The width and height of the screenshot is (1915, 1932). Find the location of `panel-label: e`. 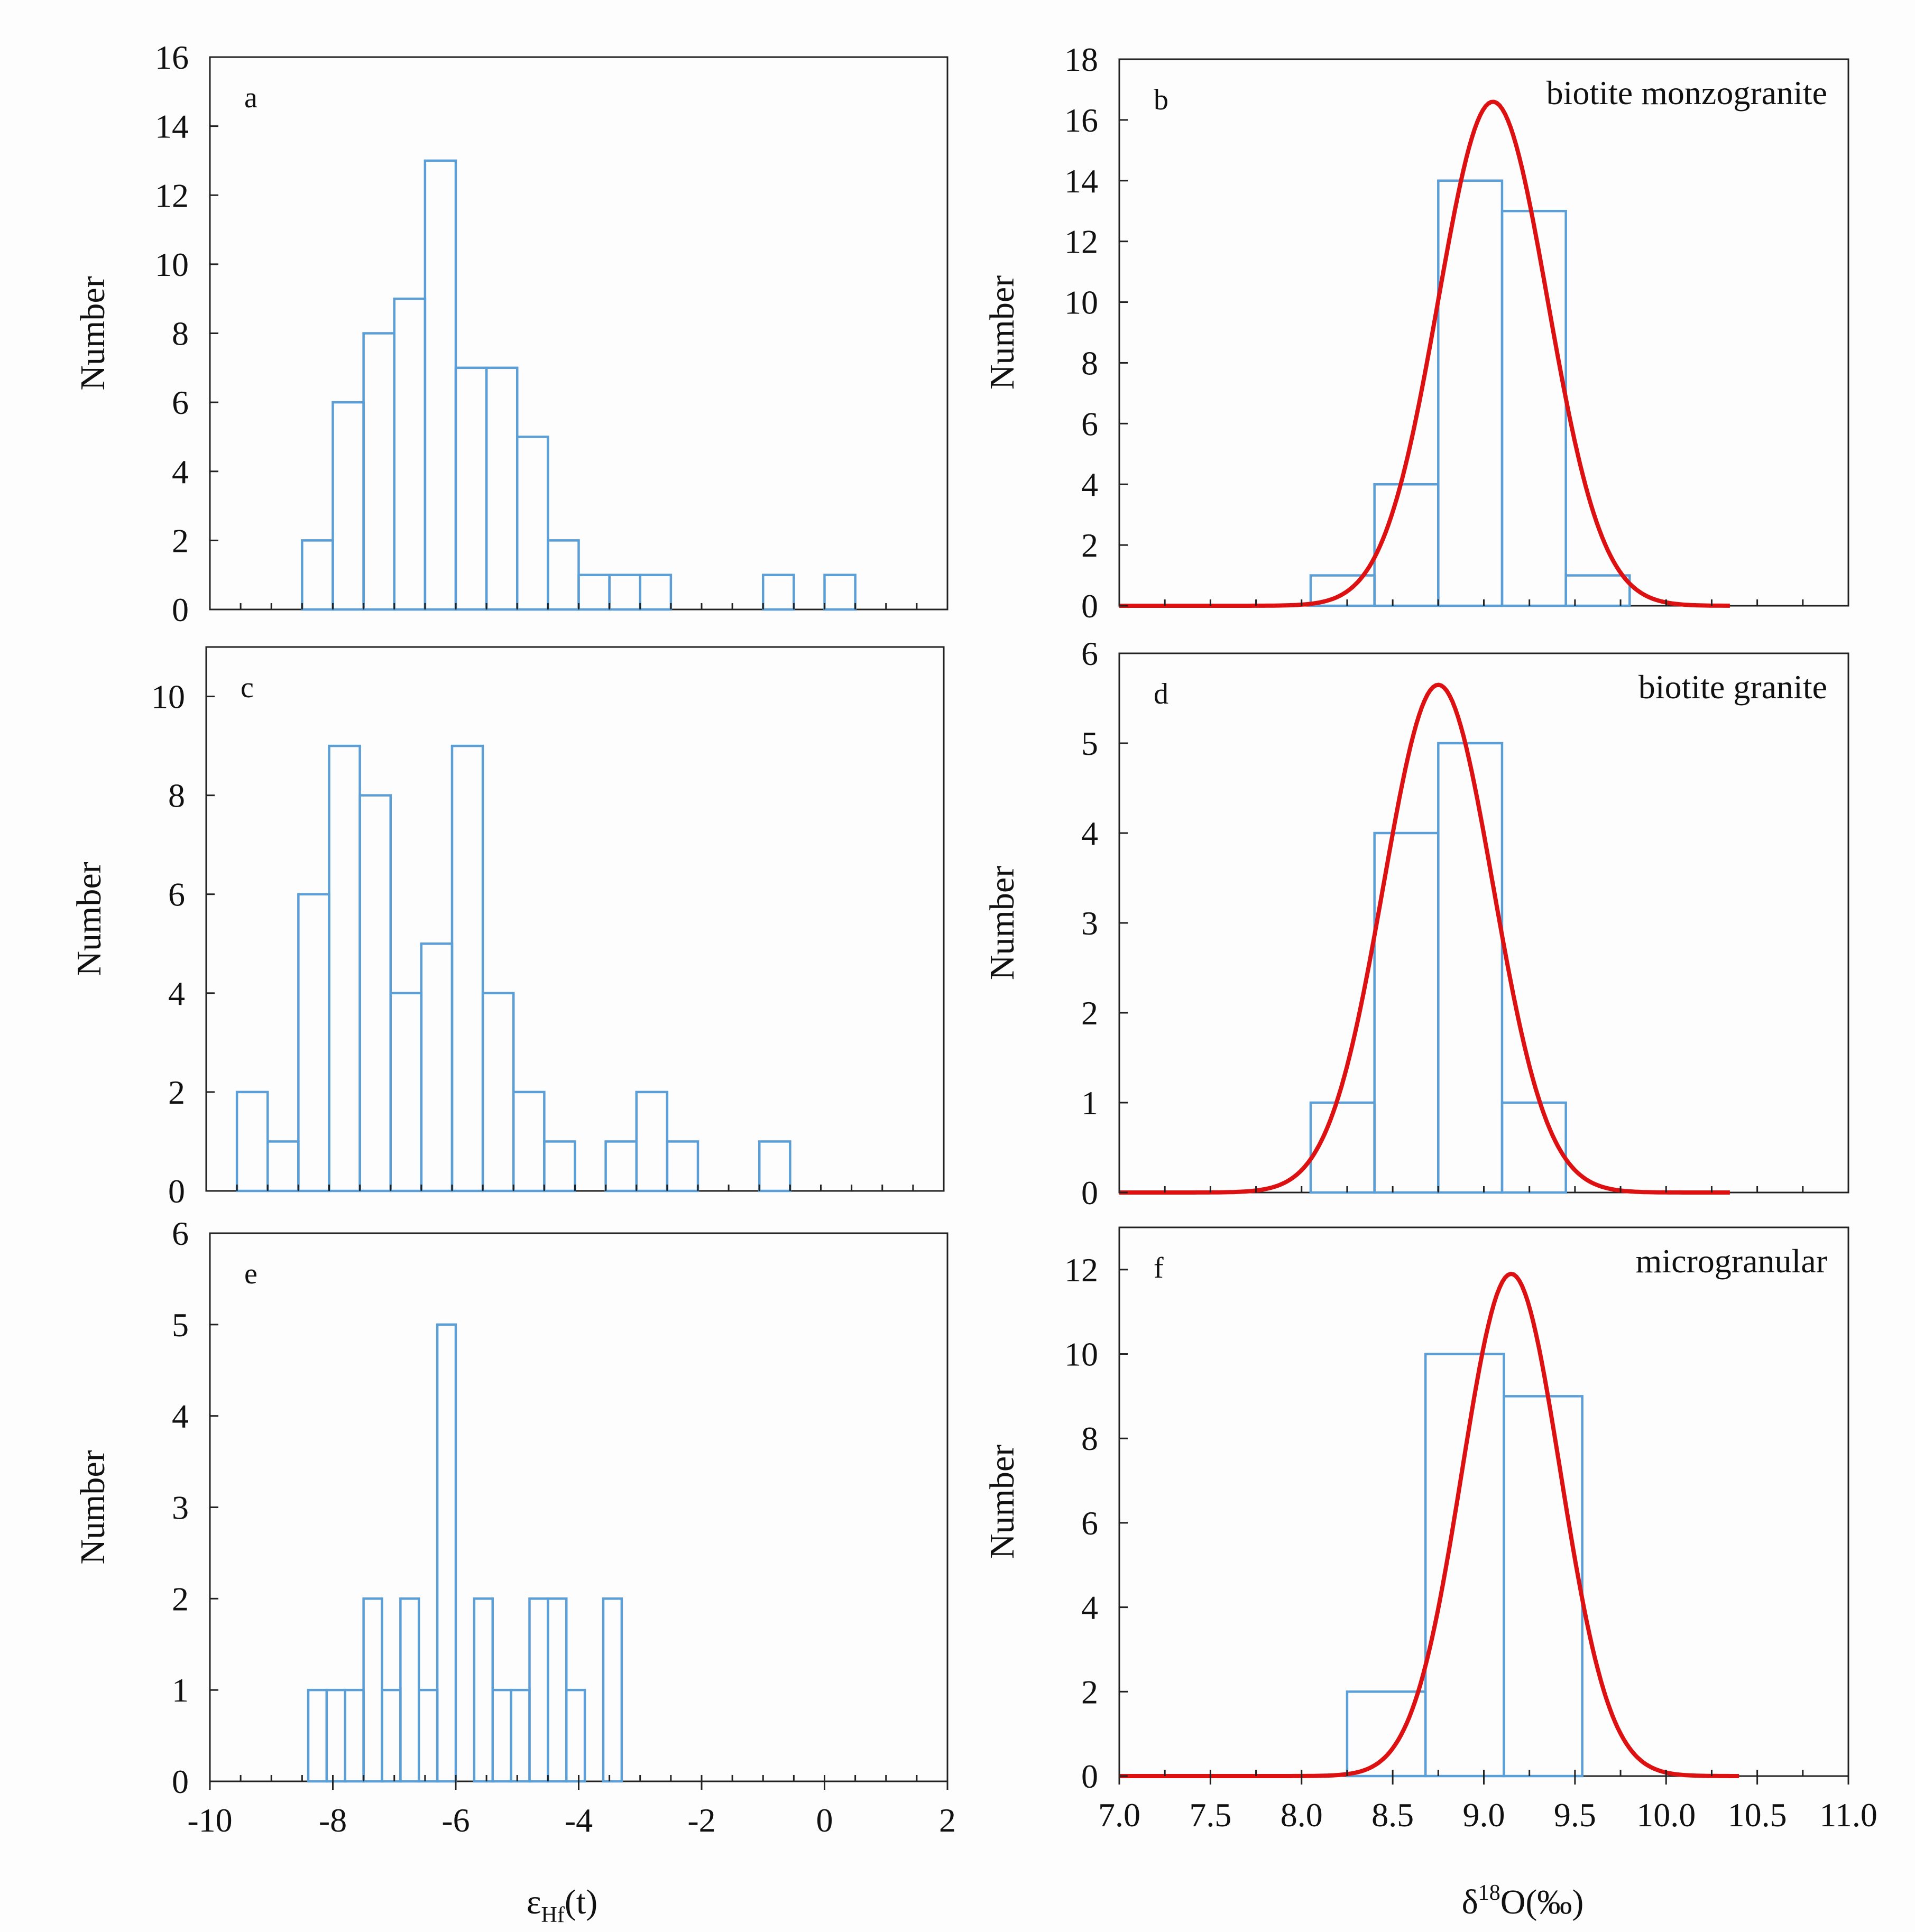

panel-label: e is located at coordinates (250, 1274).